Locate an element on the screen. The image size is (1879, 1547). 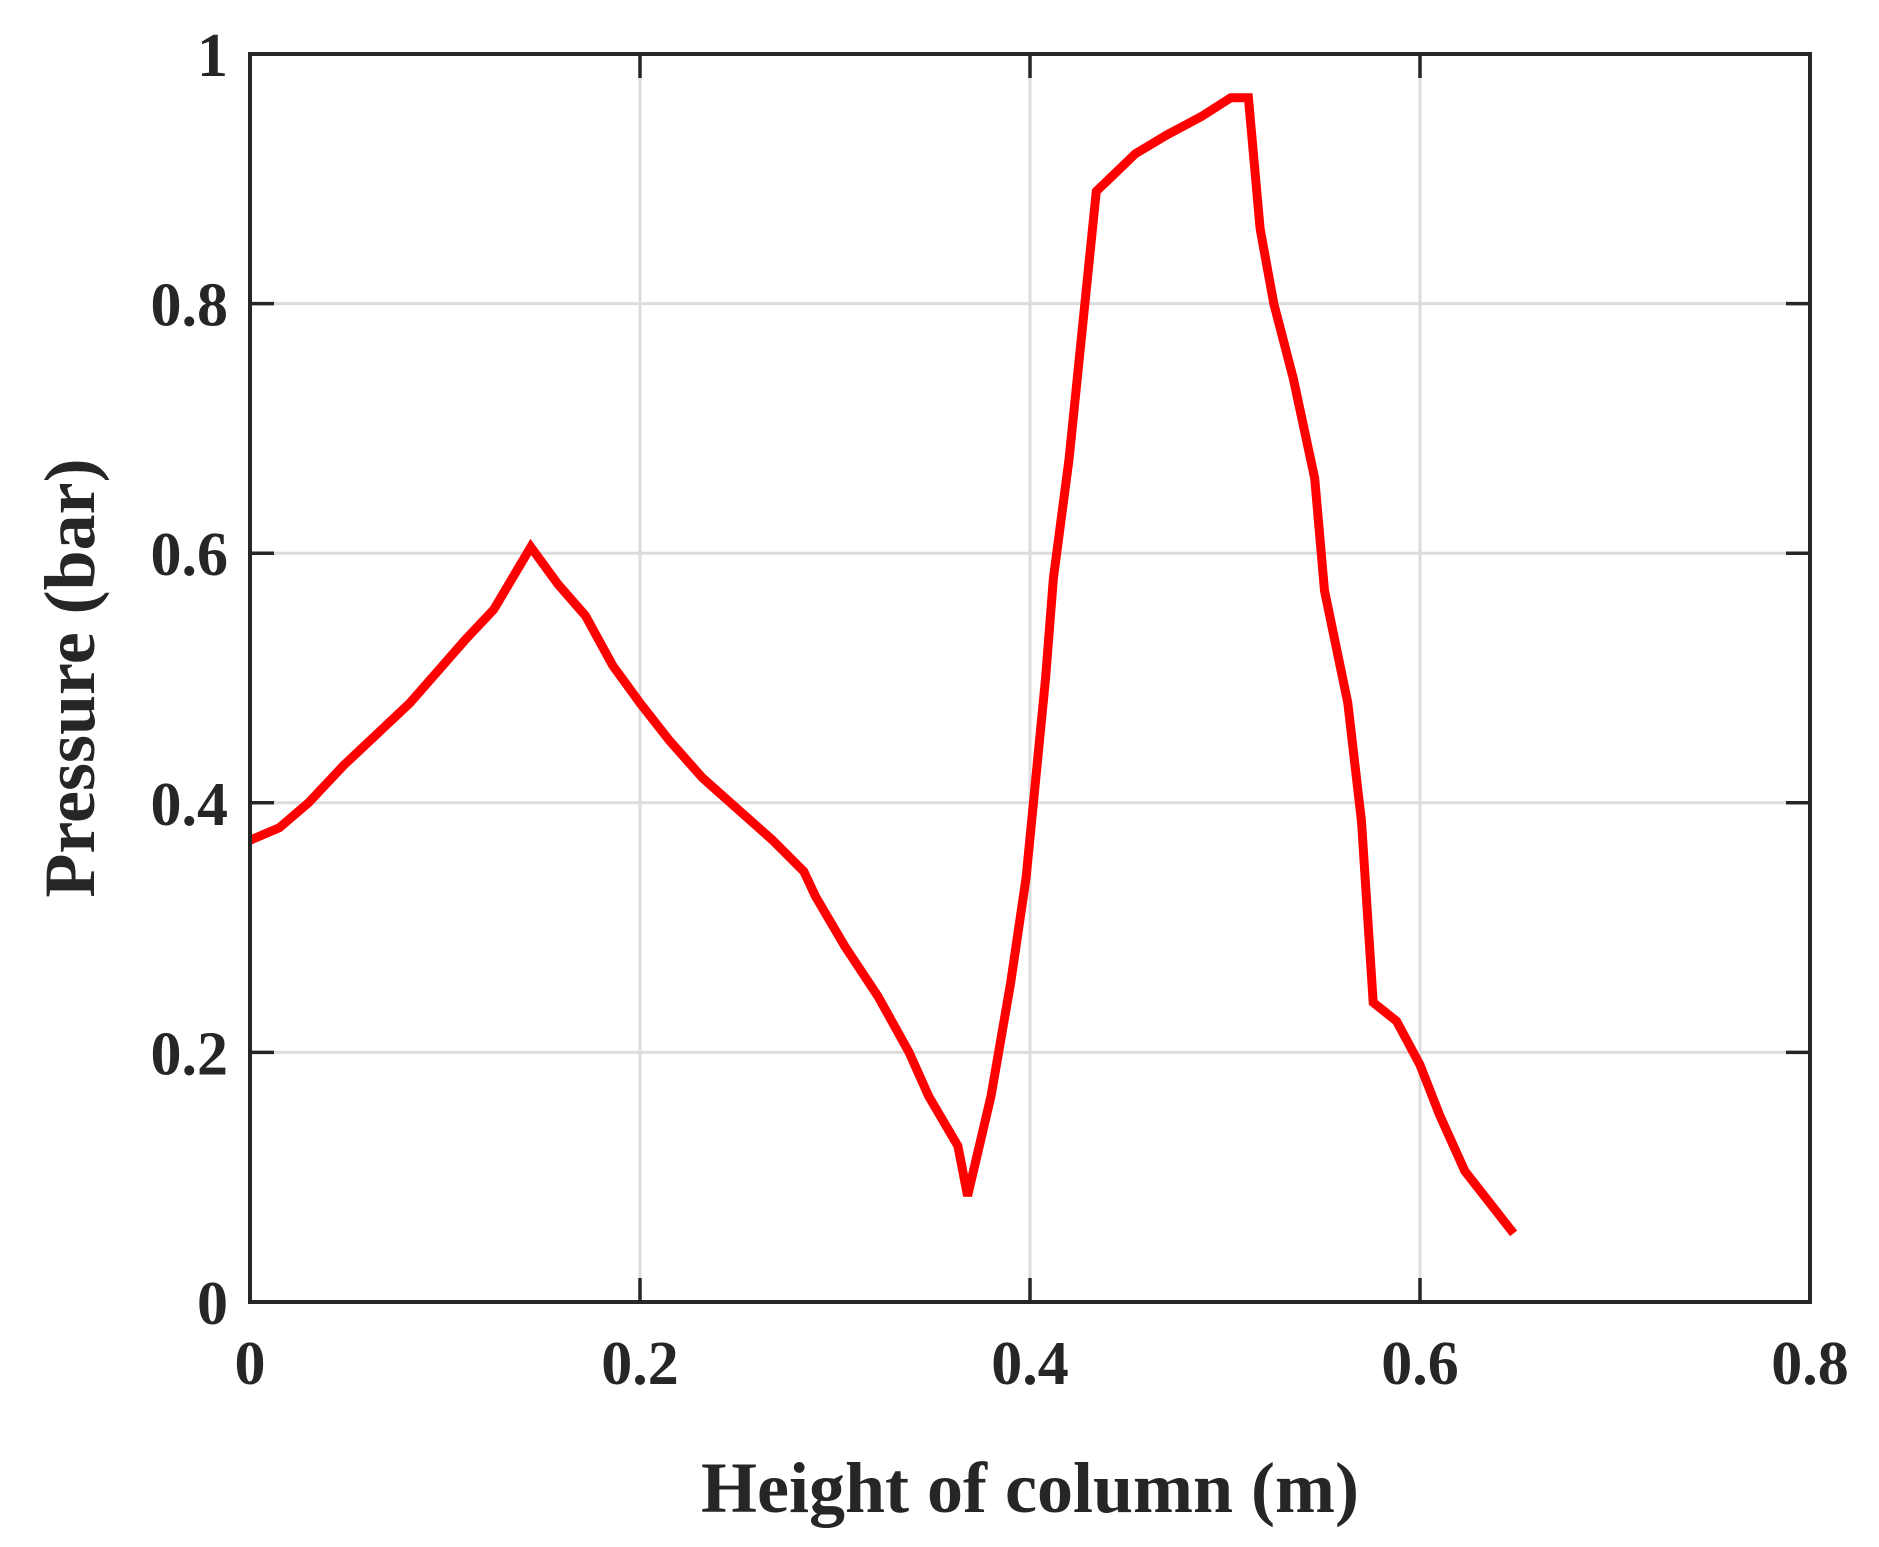
x-tick-label: 0.4 is located at coordinates (1030, 1364).